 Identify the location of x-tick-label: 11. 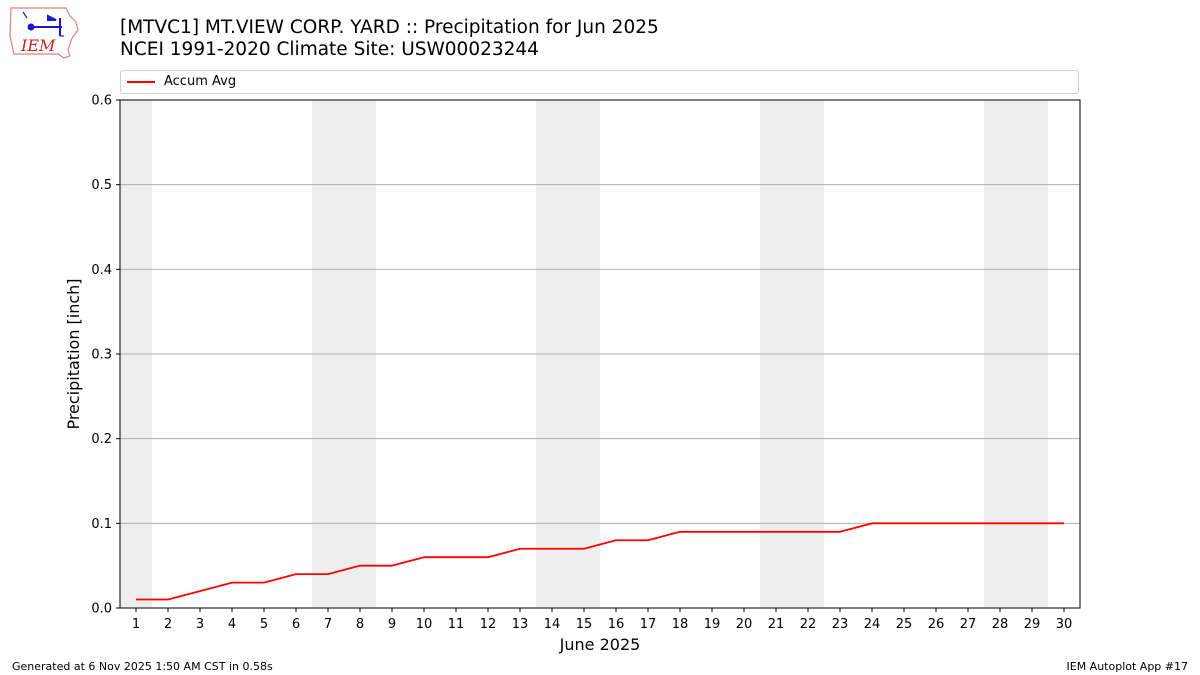
(456, 624).